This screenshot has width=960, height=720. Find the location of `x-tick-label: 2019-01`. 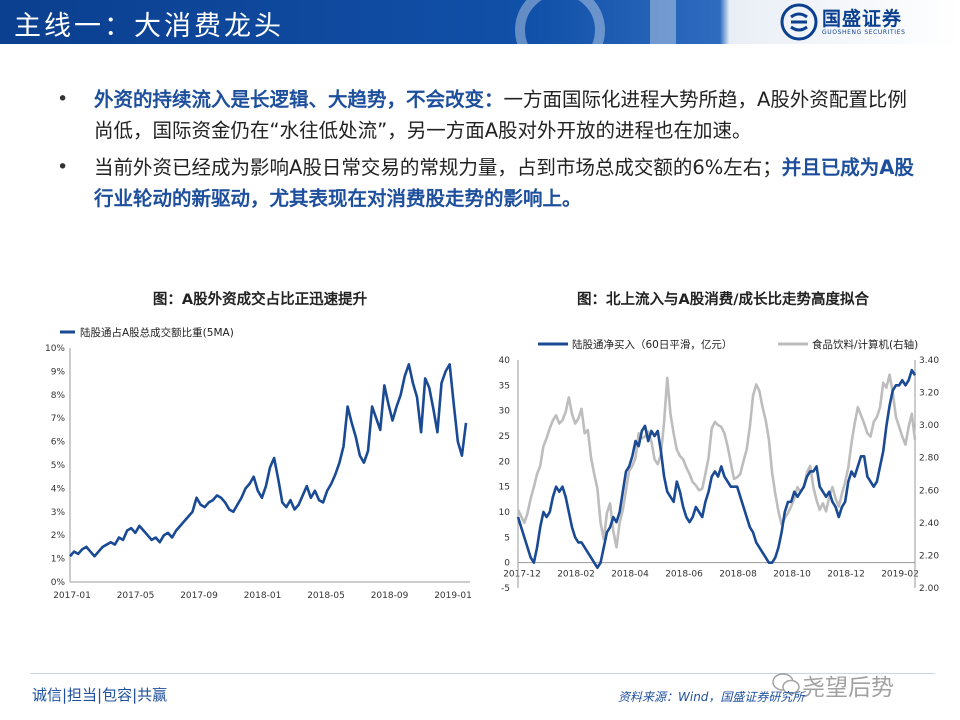

x-tick-label: 2019-01 is located at coordinates (453, 596).